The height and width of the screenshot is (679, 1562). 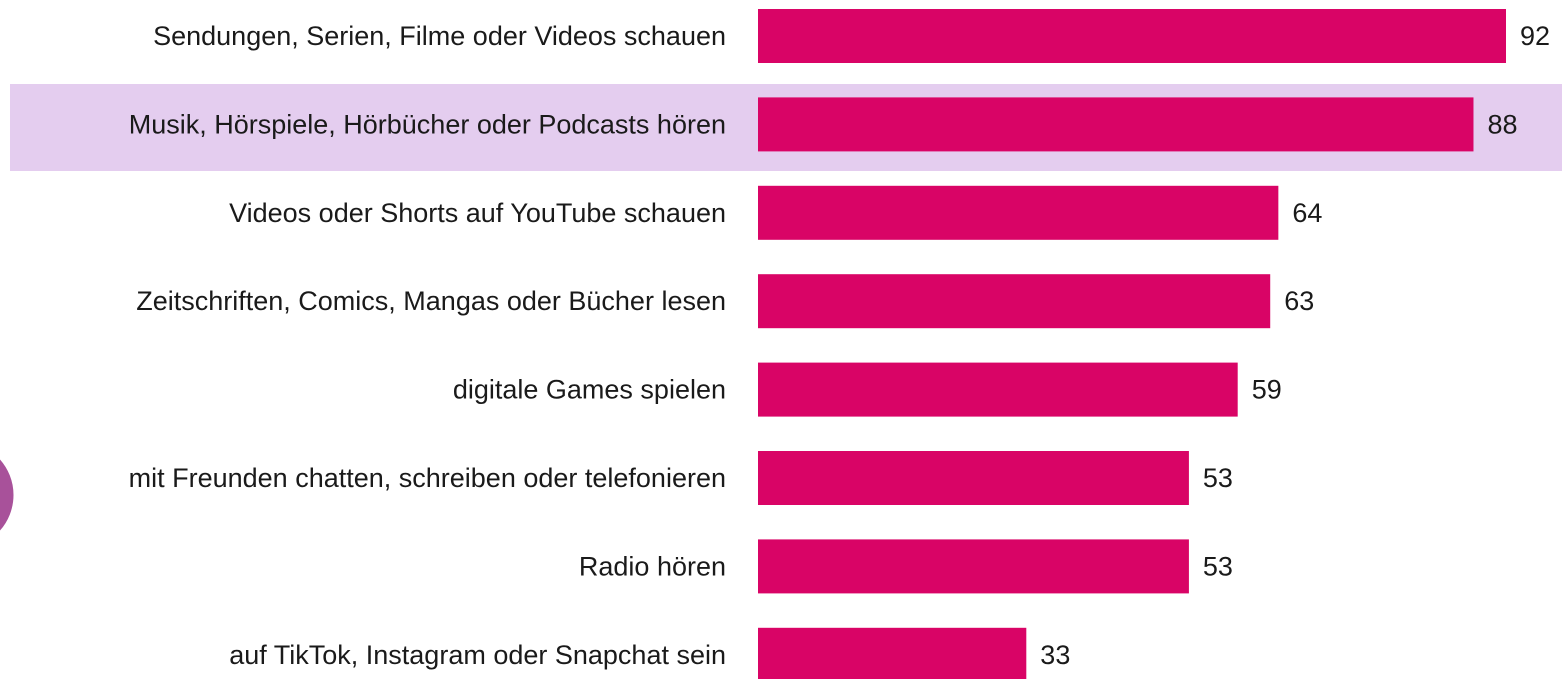 I want to click on decor-circle-ring, so click(x=8, y=495).